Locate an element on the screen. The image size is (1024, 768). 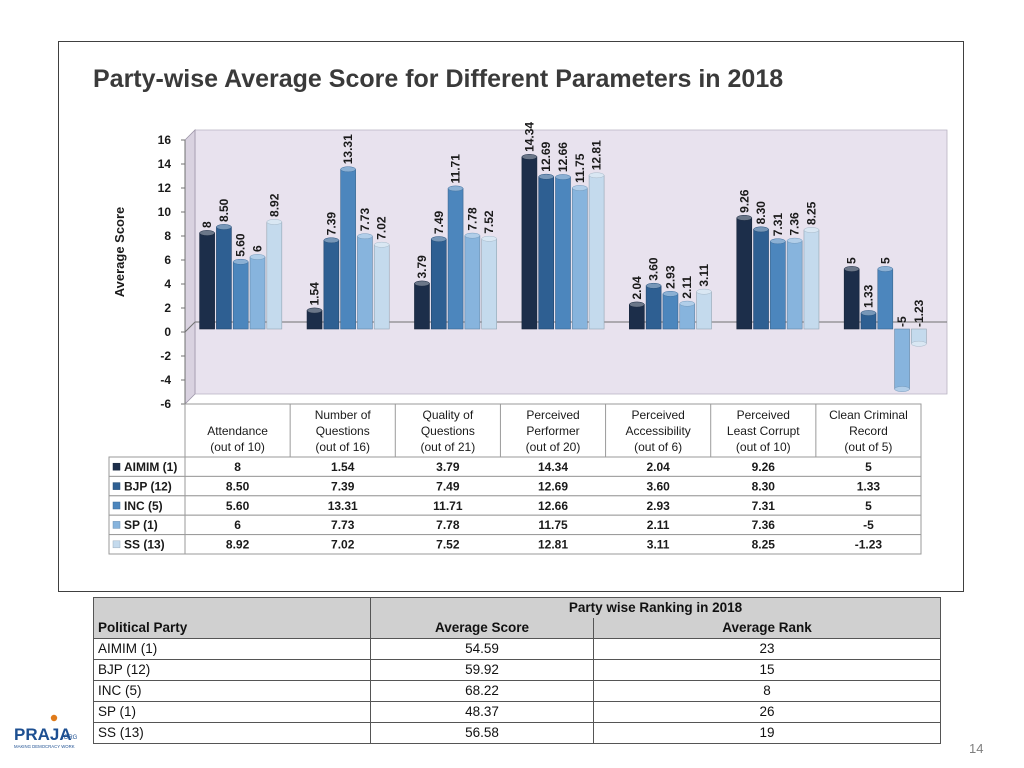
y-tick-label: 10 is located at coordinates (165, 212).